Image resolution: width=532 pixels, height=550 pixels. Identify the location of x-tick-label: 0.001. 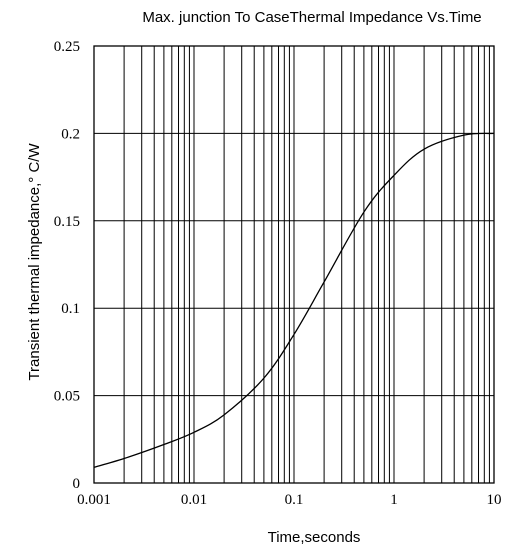
(94, 500).